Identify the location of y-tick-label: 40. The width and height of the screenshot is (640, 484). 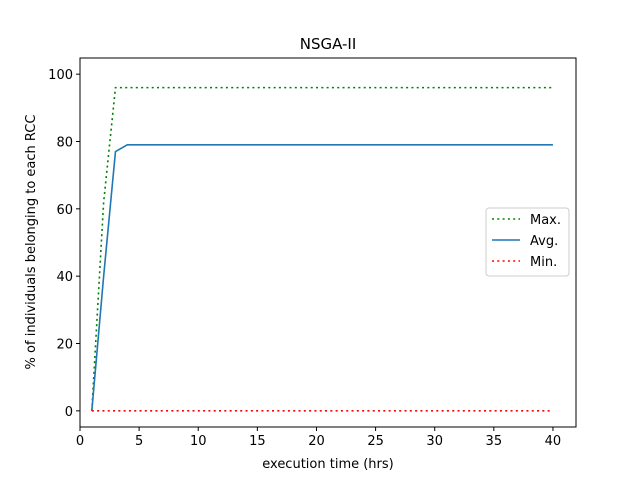
(64, 277).